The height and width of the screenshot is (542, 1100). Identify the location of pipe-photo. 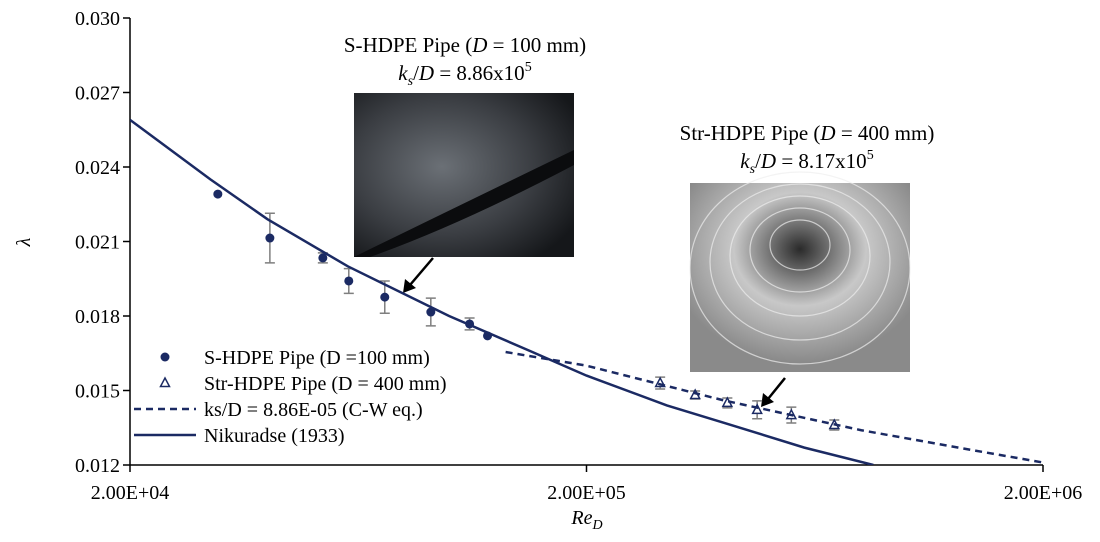
(800, 277).